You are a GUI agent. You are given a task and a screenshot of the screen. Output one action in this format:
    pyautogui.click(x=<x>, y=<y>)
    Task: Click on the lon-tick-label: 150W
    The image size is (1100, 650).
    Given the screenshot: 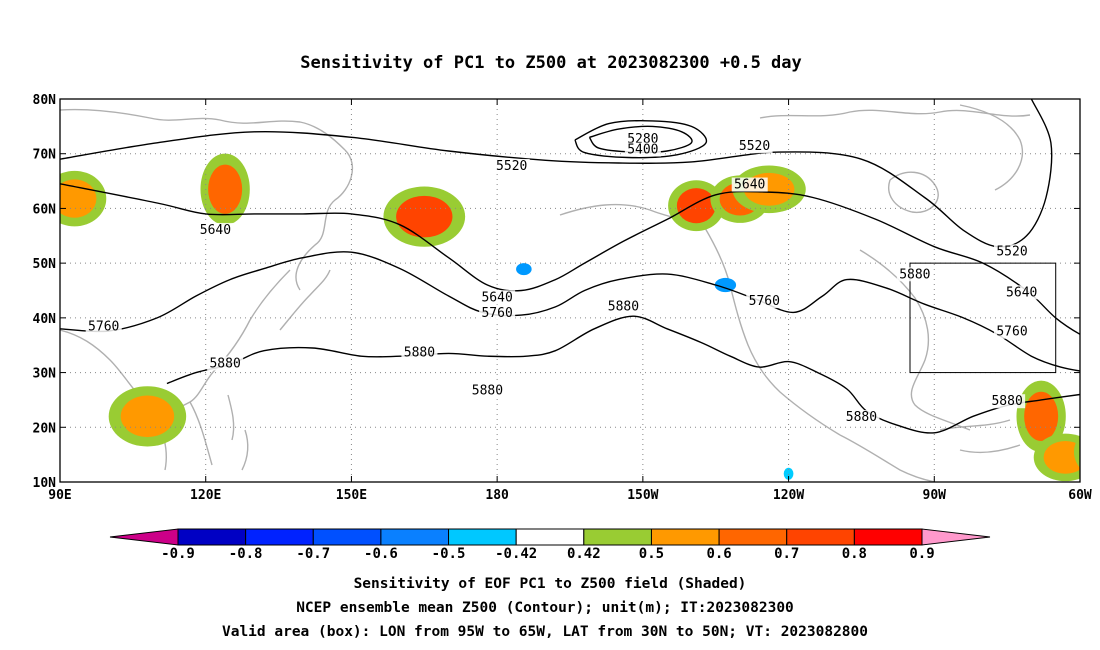 What is the action you would take?
    pyautogui.click(x=642, y=495)
    